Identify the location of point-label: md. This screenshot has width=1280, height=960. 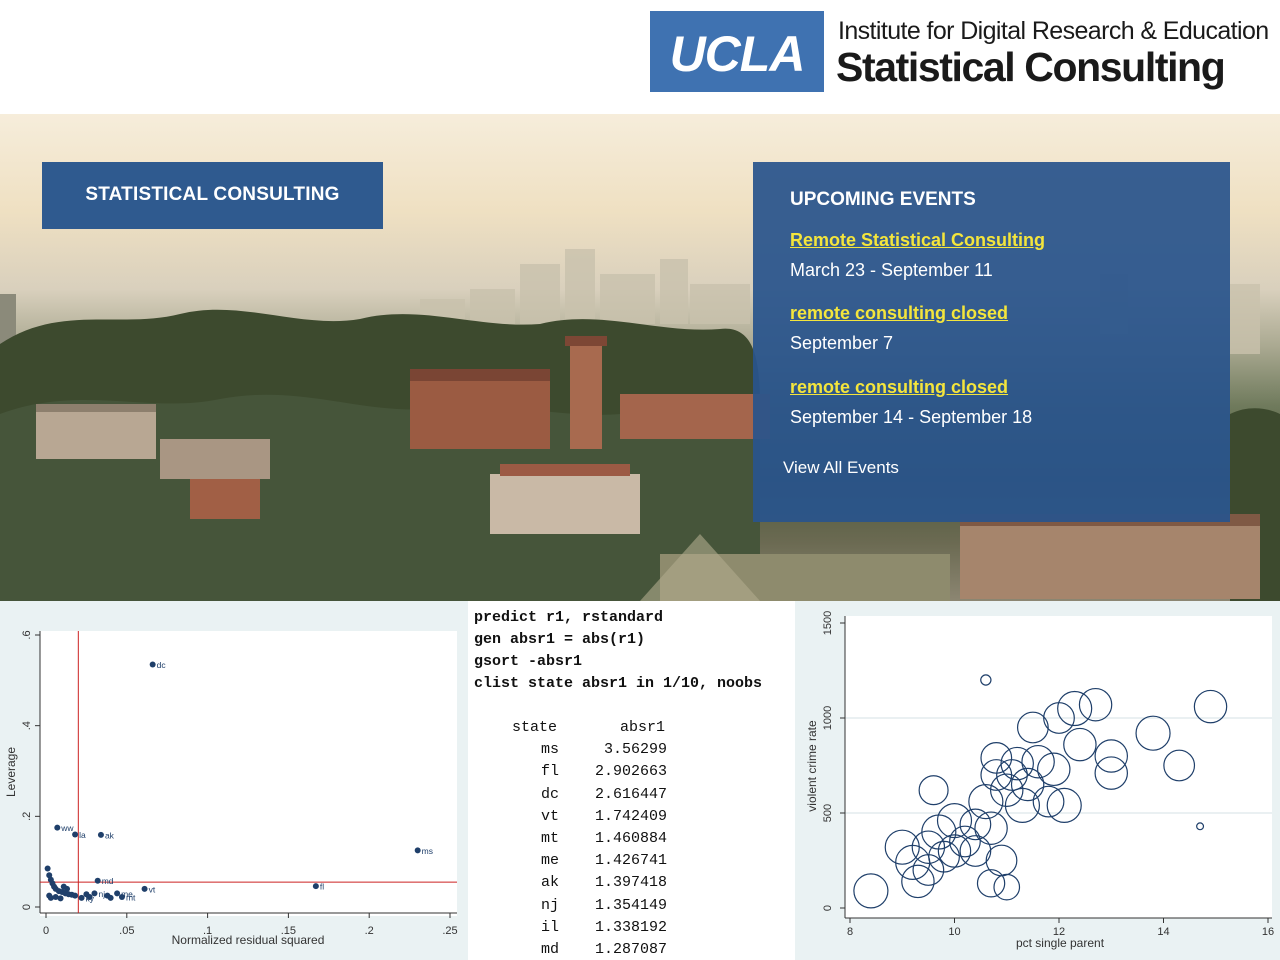
(108, 881).